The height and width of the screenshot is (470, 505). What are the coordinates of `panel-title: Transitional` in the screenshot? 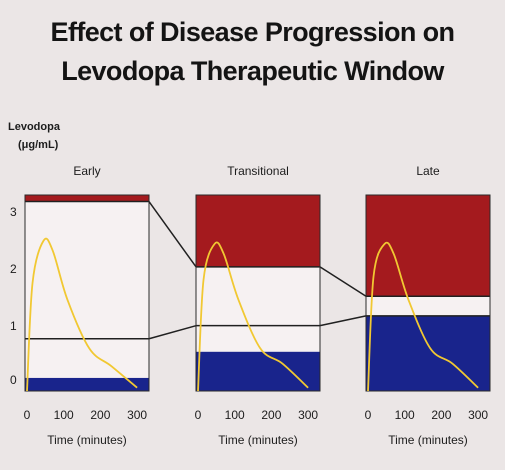 It's located at (258, 171).